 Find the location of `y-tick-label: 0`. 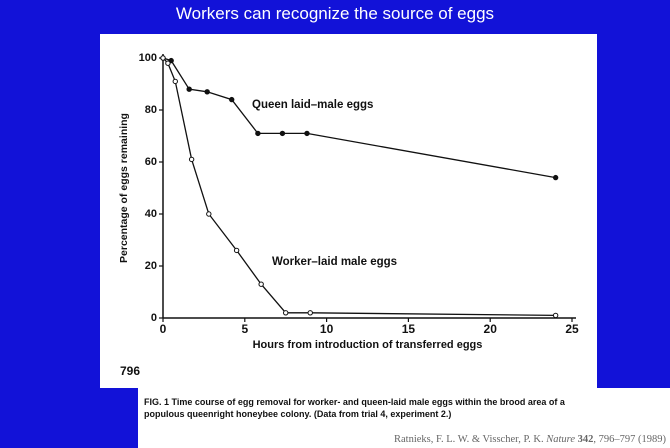

y-tick-label: 0 is located at coordinates (154, 318).